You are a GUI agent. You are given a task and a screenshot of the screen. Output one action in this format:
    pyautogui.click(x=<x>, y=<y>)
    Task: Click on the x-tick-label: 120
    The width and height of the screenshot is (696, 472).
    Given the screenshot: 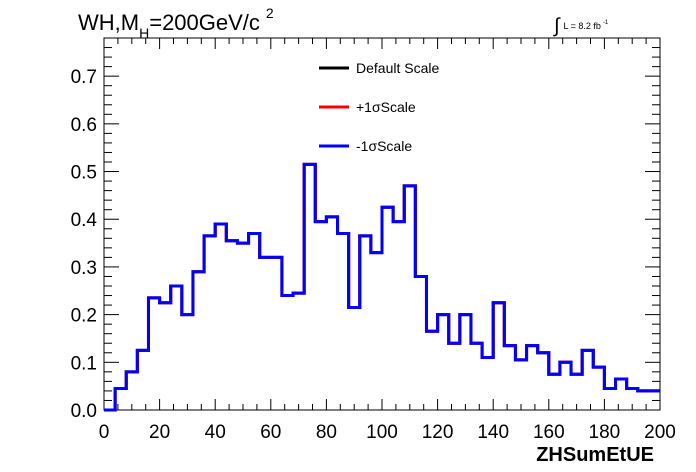 What is the action you would take?
    pyautogui.click(x=438, y=432)
    